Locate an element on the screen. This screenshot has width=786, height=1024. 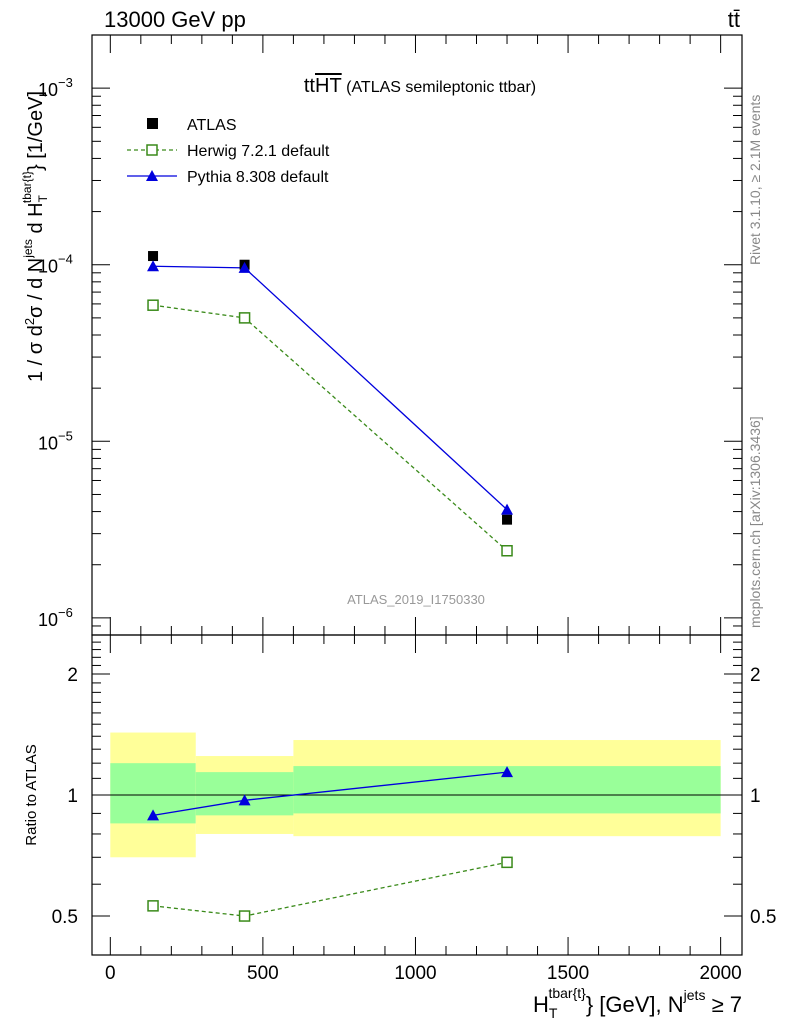
plot-title: ttHT (ATLAS semileptonic ttbar) is located at coordinates (420, 86).